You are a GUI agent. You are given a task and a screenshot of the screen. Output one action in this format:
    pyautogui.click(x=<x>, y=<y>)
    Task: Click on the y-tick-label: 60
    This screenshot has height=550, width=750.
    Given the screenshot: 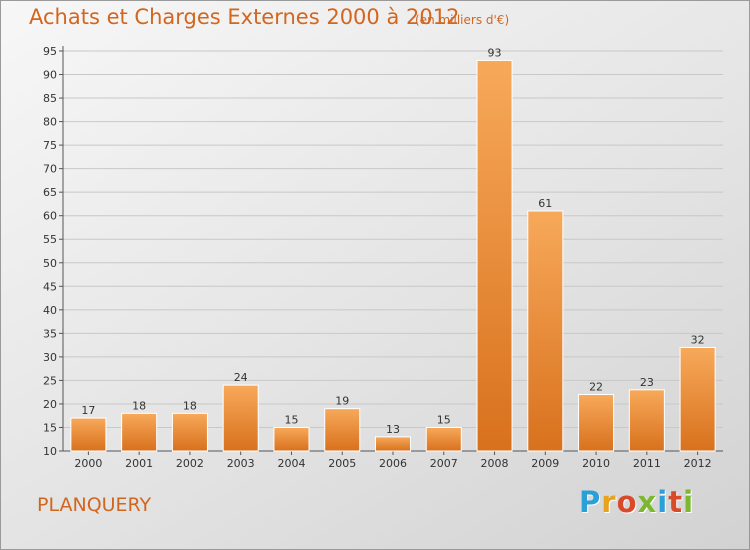 What is the action you would take?
    pyautogui.click(x=50, y=216)
    